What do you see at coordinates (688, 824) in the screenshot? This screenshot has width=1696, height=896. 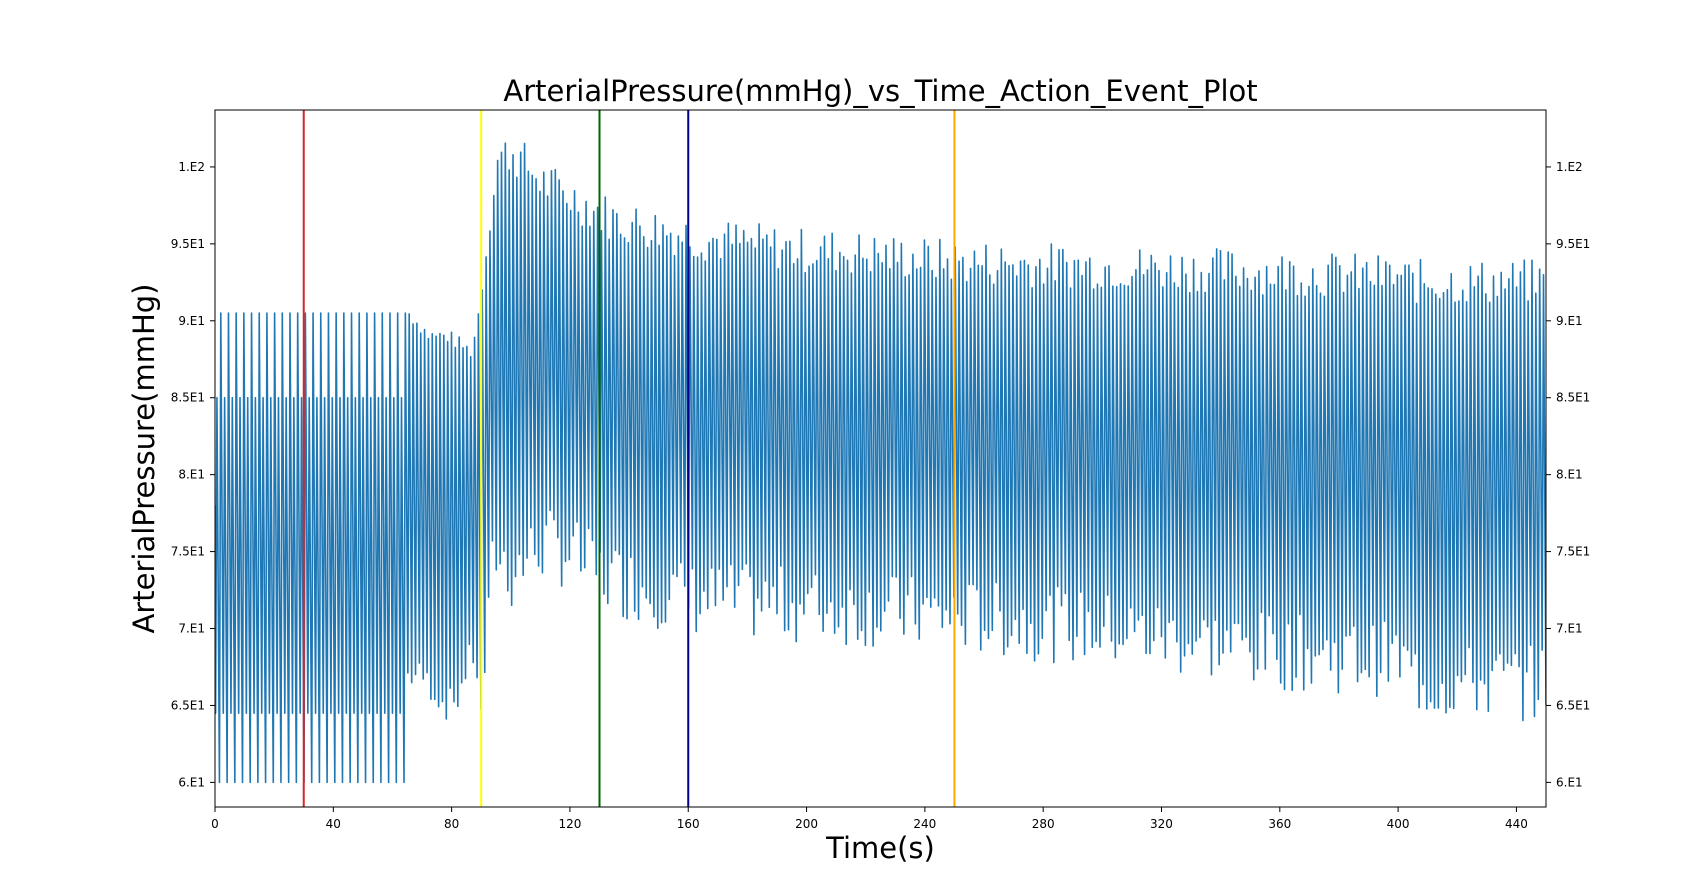 I see `x-tick-label: 160` at bounding box center [688, 824].